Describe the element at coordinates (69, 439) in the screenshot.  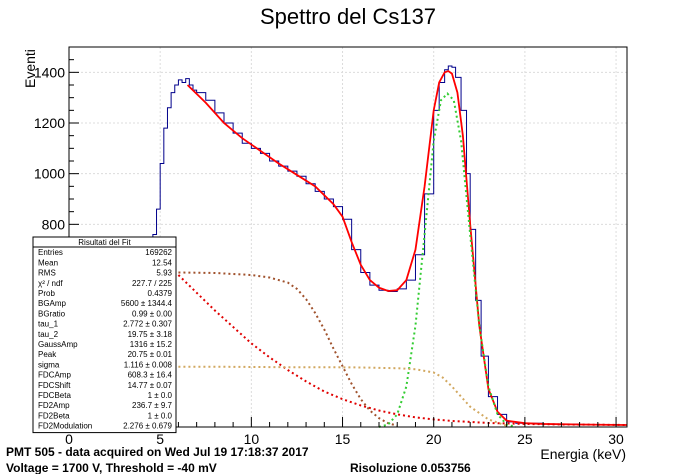
I see `x-tick-label: 0` at that location.